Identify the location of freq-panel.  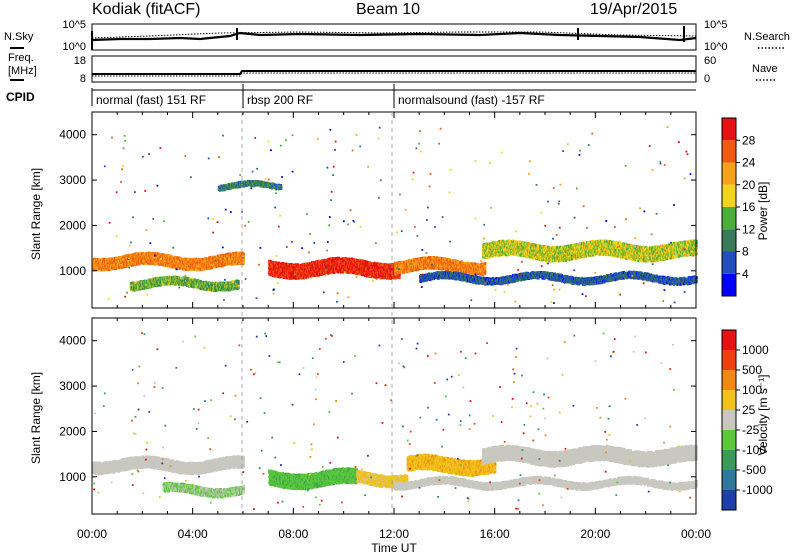
(394, 69).